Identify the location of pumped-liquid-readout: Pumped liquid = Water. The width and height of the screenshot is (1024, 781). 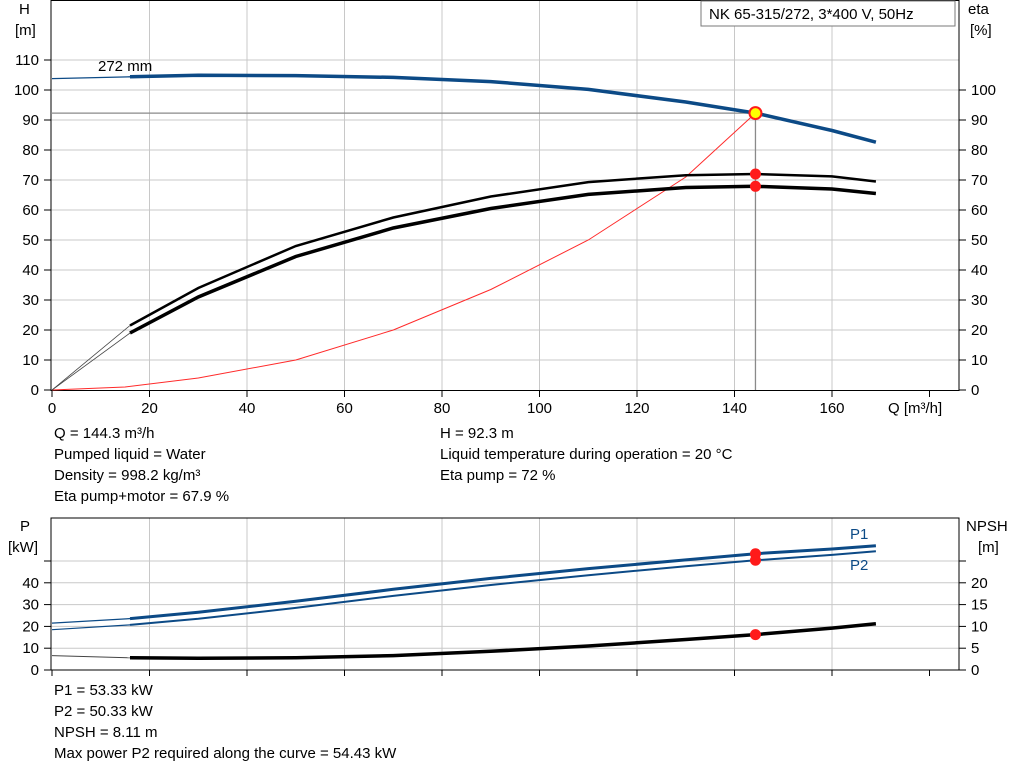
(130, 454).